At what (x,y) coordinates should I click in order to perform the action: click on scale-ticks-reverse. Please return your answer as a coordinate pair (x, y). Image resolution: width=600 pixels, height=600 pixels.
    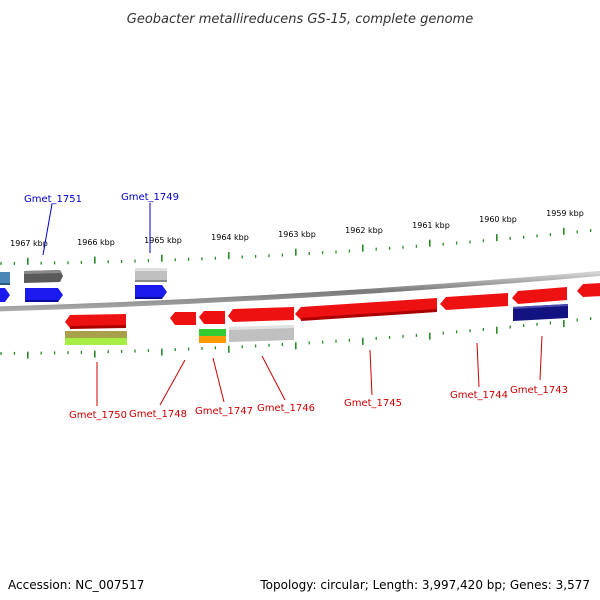
    Looking at the image, I should click on (296, 338).